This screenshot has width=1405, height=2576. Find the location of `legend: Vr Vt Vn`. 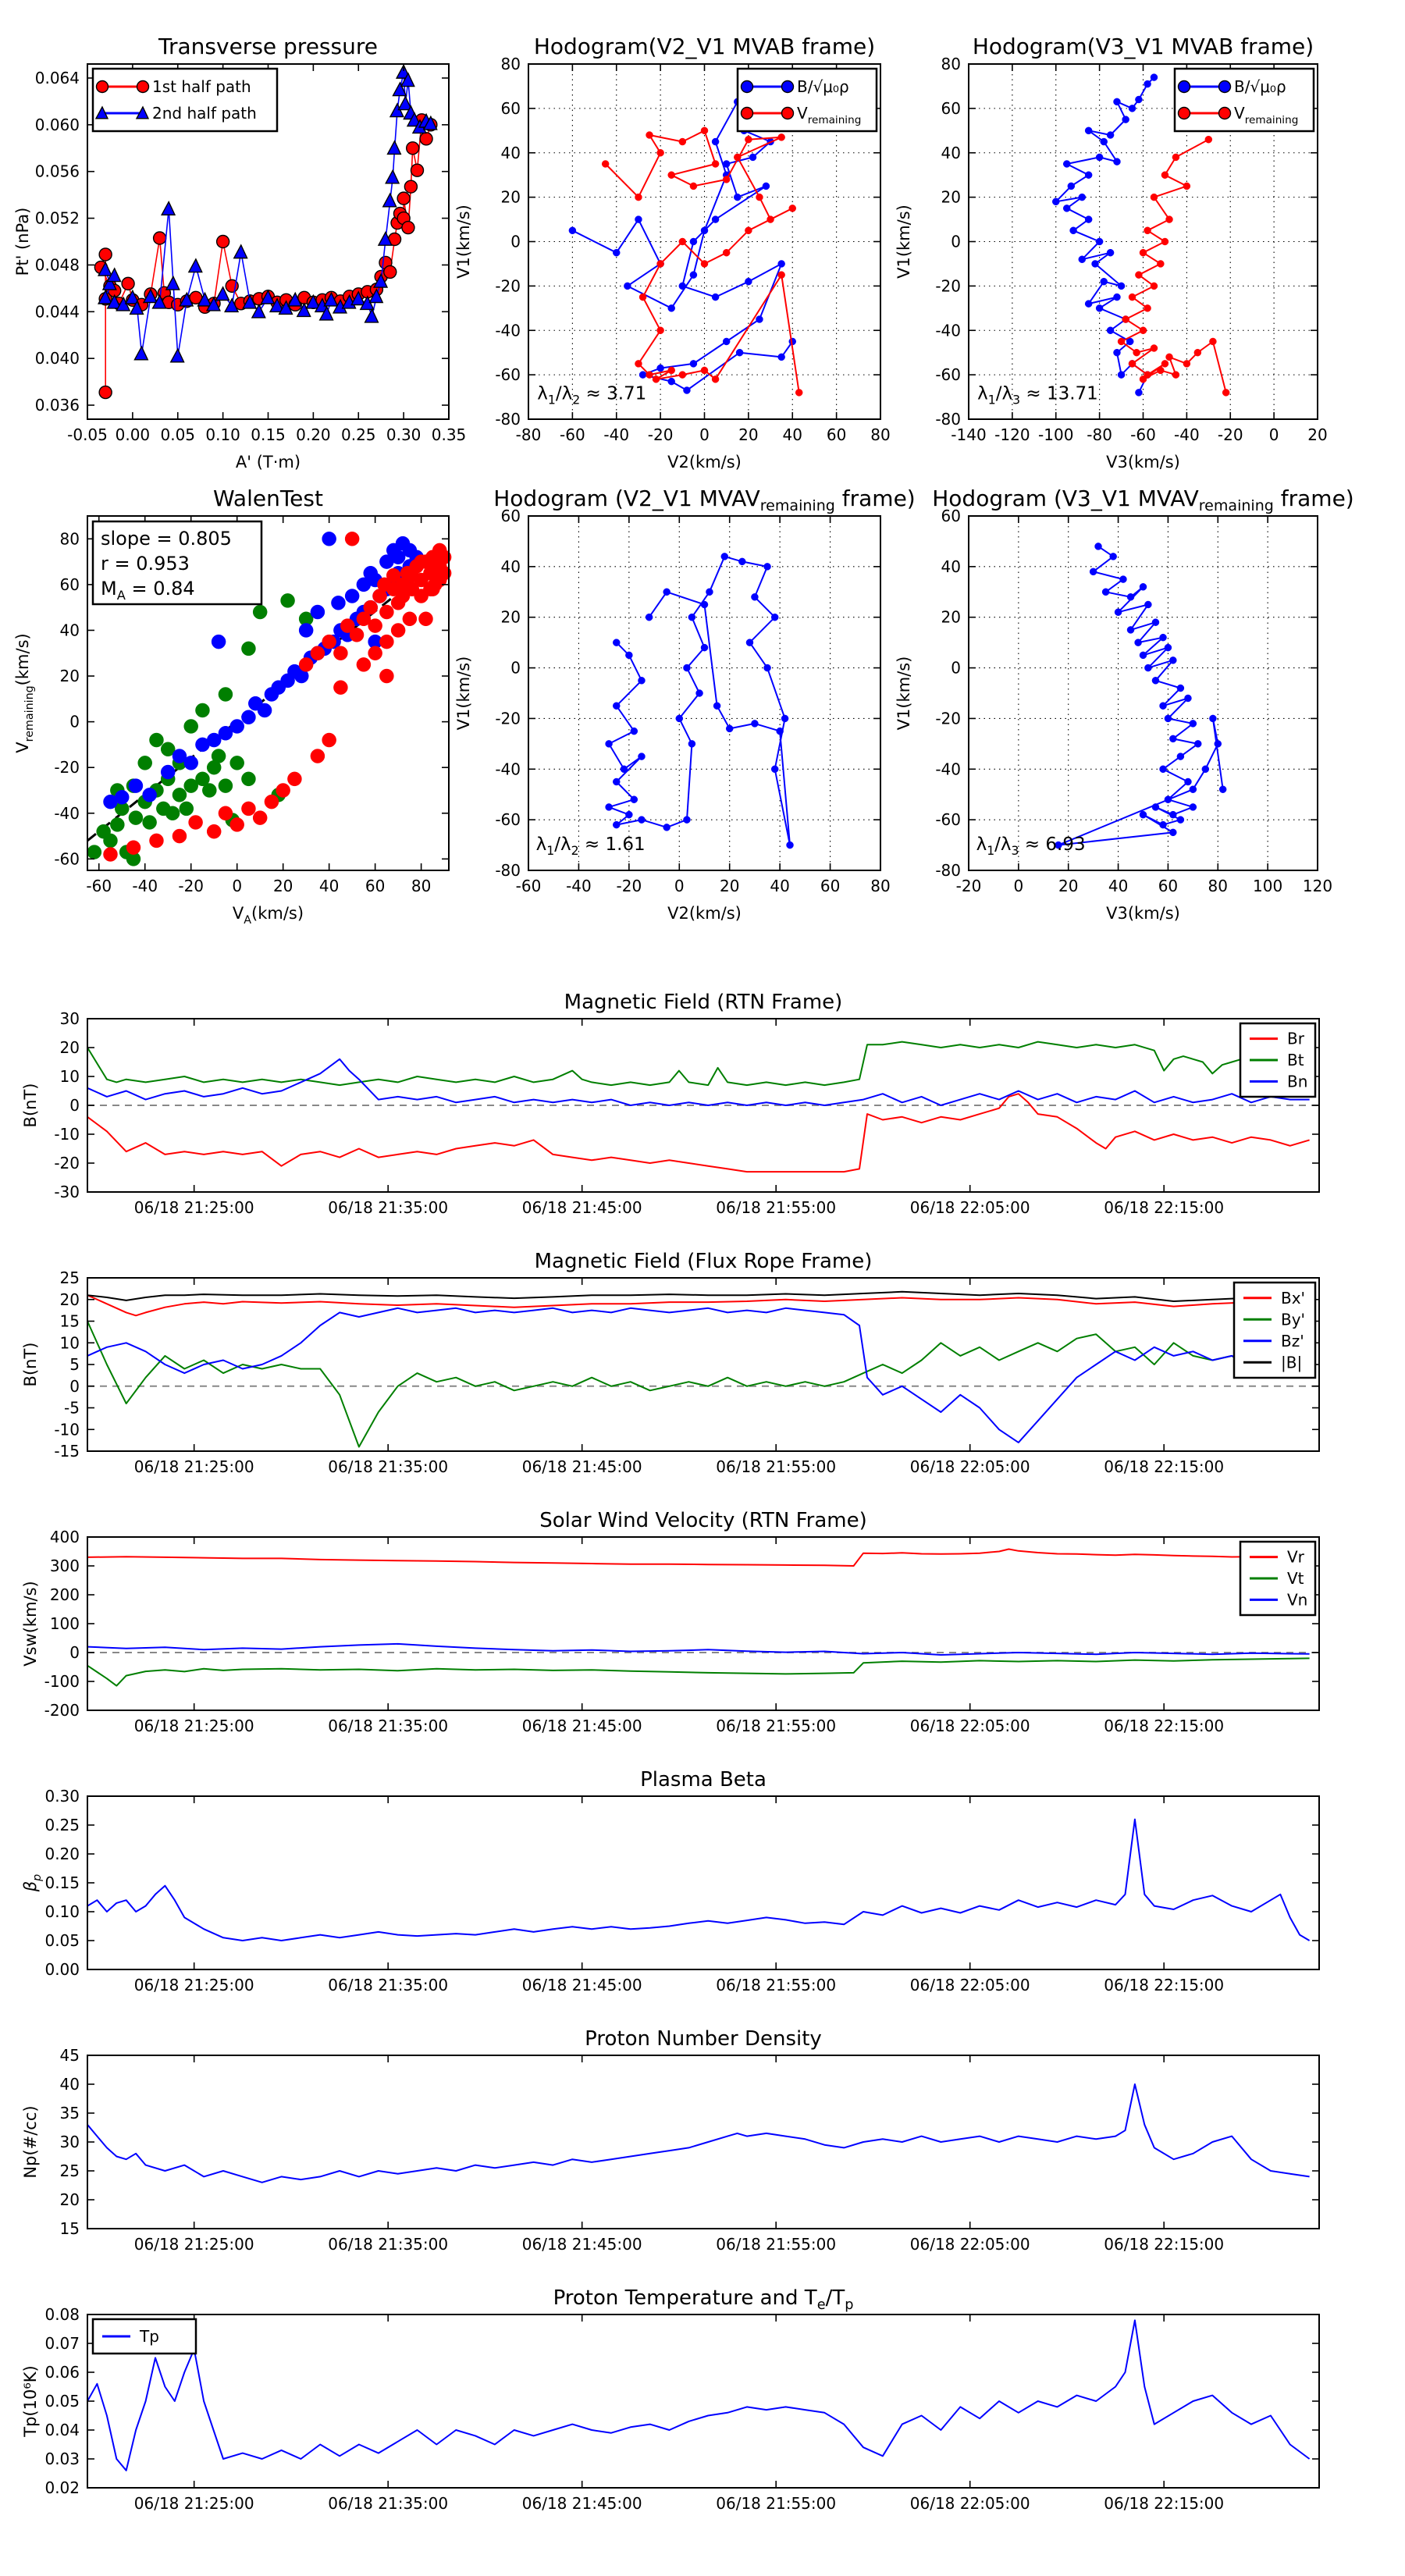

legend: Vr Vt Vn is located at coordinates (1278, 1578).